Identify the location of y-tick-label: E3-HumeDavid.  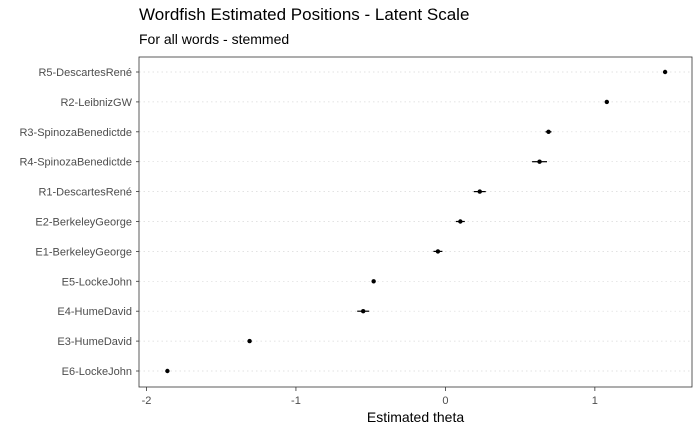
(94, 342).